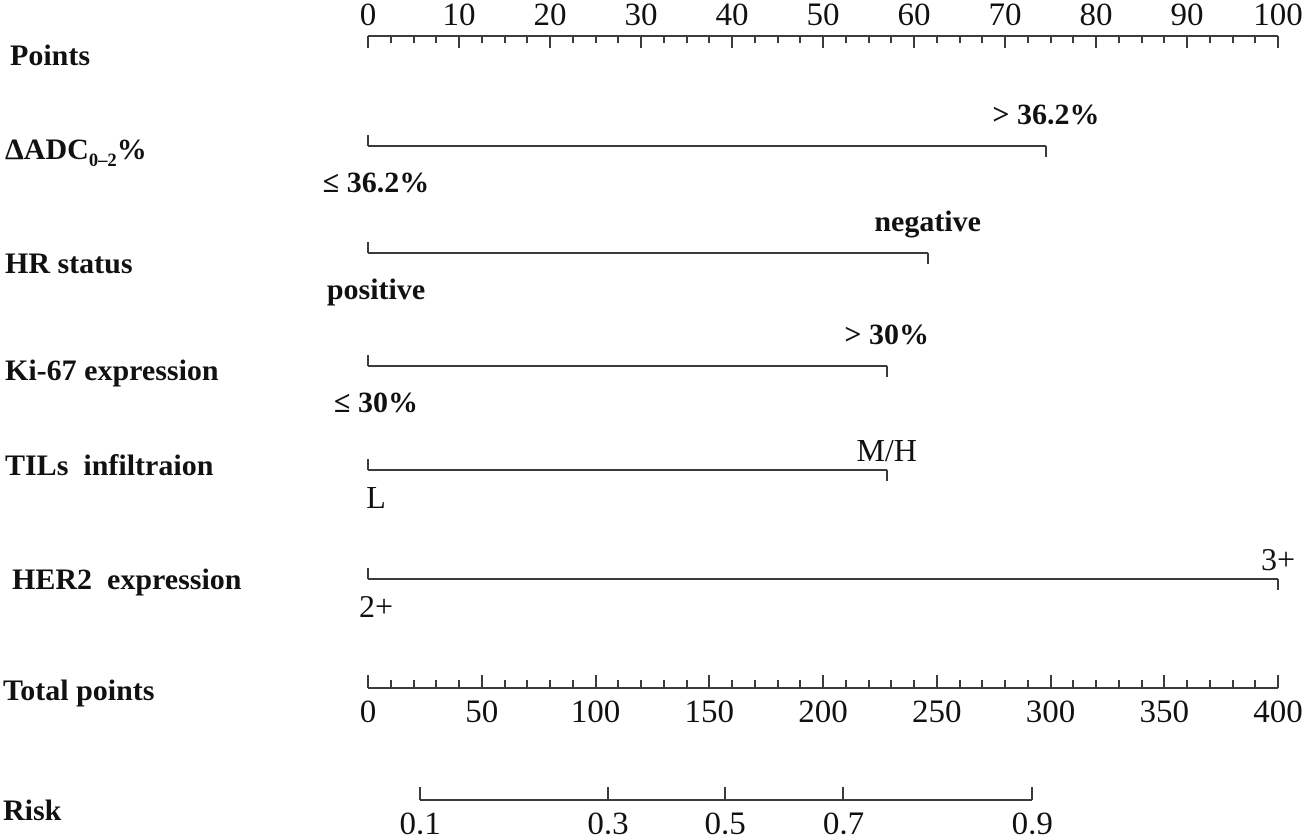  Describe the element at coordinates (1278, 559) in the screenshot. I see `option-label-high: 3+` at that location.